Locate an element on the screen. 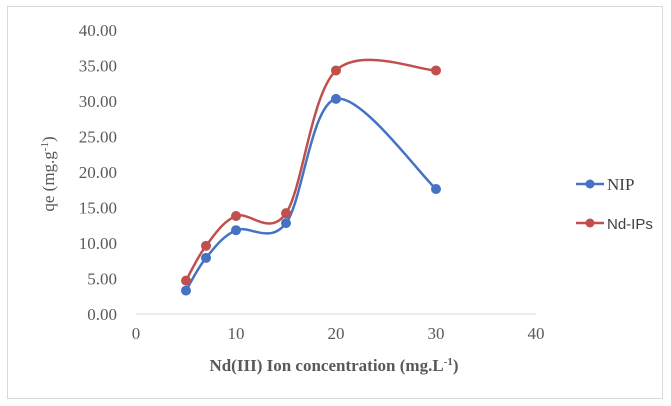 The height and width of the screenshot is (406, 671). x-tick-label: 0 is located at coordinates (136, 333).